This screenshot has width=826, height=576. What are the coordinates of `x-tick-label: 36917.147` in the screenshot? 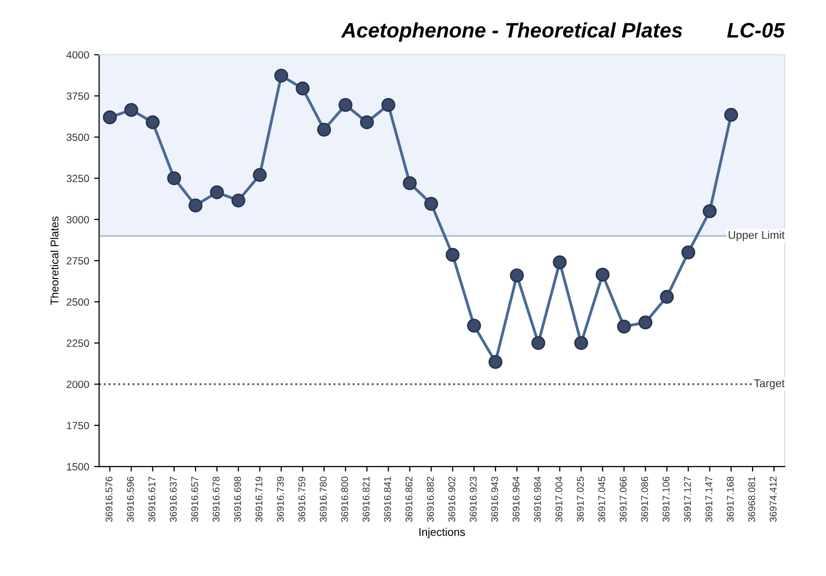 It's located at (708, 499).